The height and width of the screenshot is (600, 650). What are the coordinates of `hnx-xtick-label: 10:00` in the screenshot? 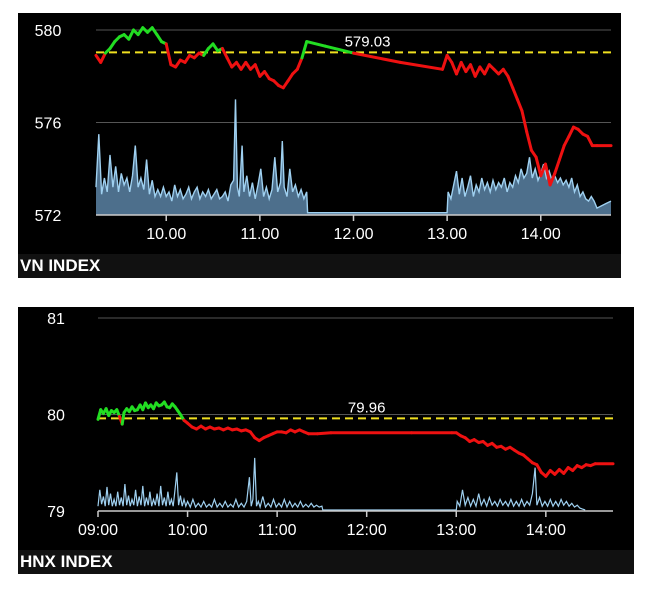 It's located at (188, 530).